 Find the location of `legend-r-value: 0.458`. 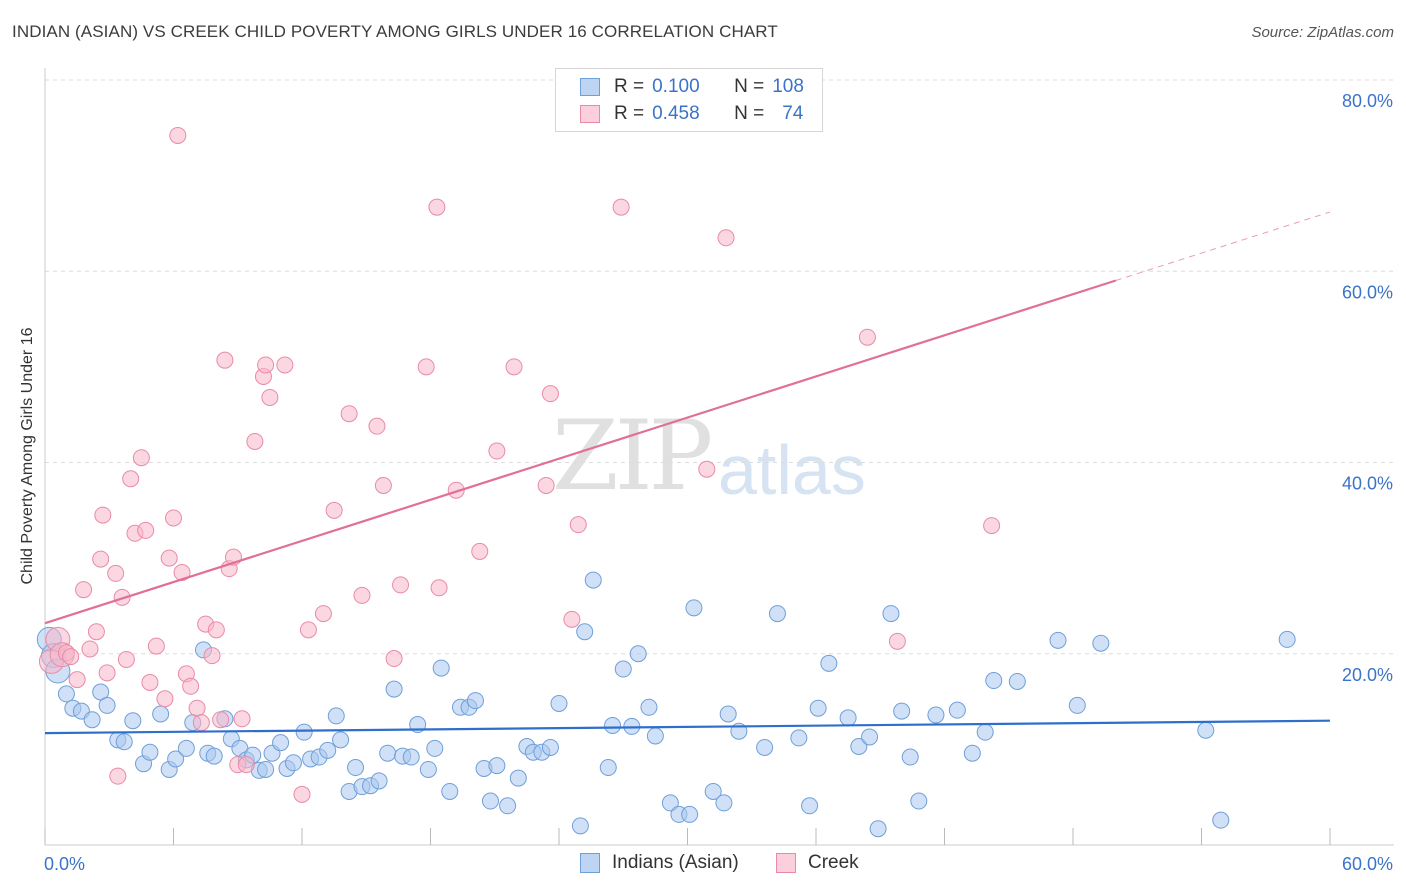

legend-r-value: 0.458 is located at coordinates (676, 113).